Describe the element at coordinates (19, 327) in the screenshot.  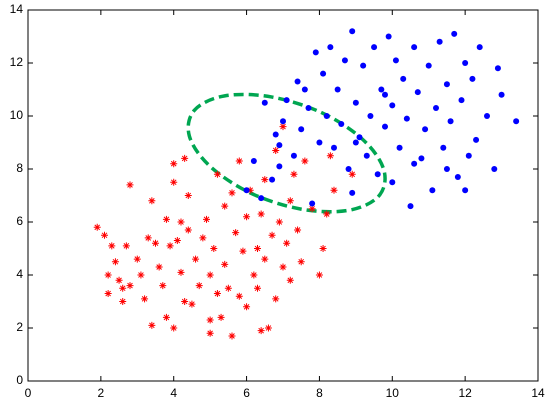
I see `y-tick-label: 2` at that location.